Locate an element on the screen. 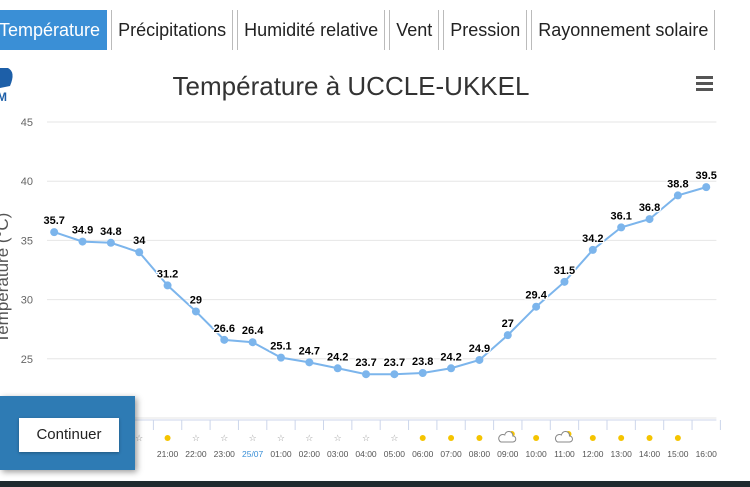  x-tick-label: 22:00 is located at coordinates (196, 454).